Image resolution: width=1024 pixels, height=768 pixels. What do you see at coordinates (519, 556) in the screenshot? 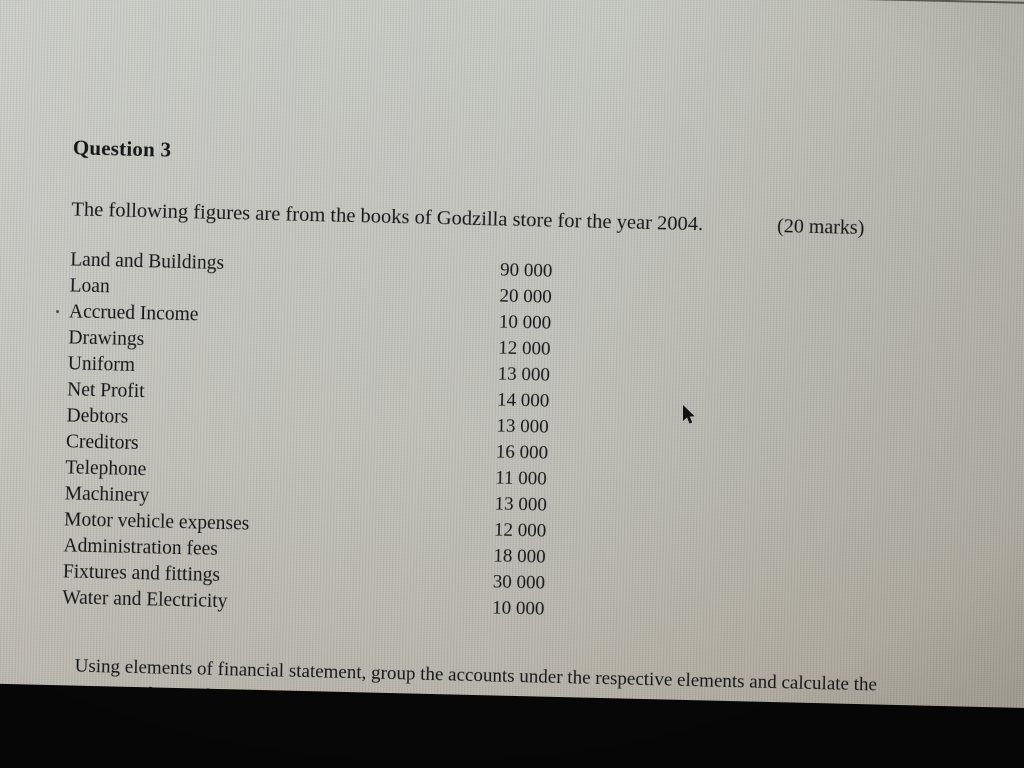
I see `account-amount: 18 000` at bounding box center [519, 556].